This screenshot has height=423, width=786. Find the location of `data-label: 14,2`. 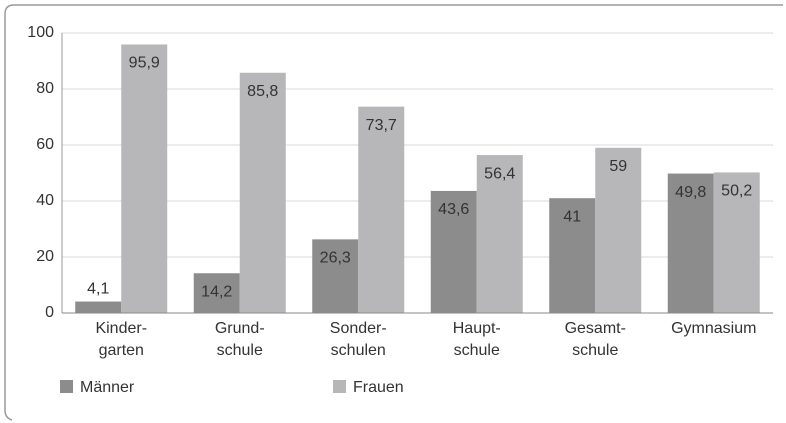

data-label: 14,2 is located at coordinates (216, 291).